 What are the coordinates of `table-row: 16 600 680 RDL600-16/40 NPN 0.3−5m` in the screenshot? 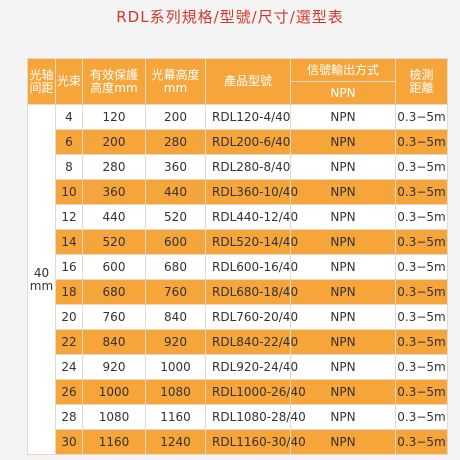 It's located at (238, 267).